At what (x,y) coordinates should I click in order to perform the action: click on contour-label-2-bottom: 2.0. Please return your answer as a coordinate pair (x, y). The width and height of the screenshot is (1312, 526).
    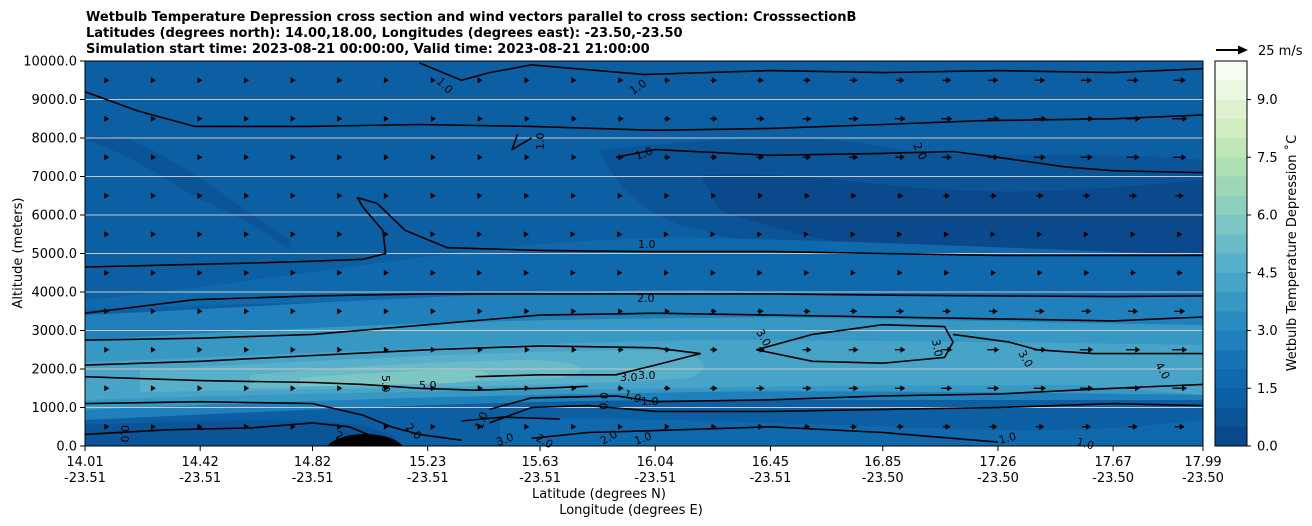
    Looking at the image, I should click on (344, 438).